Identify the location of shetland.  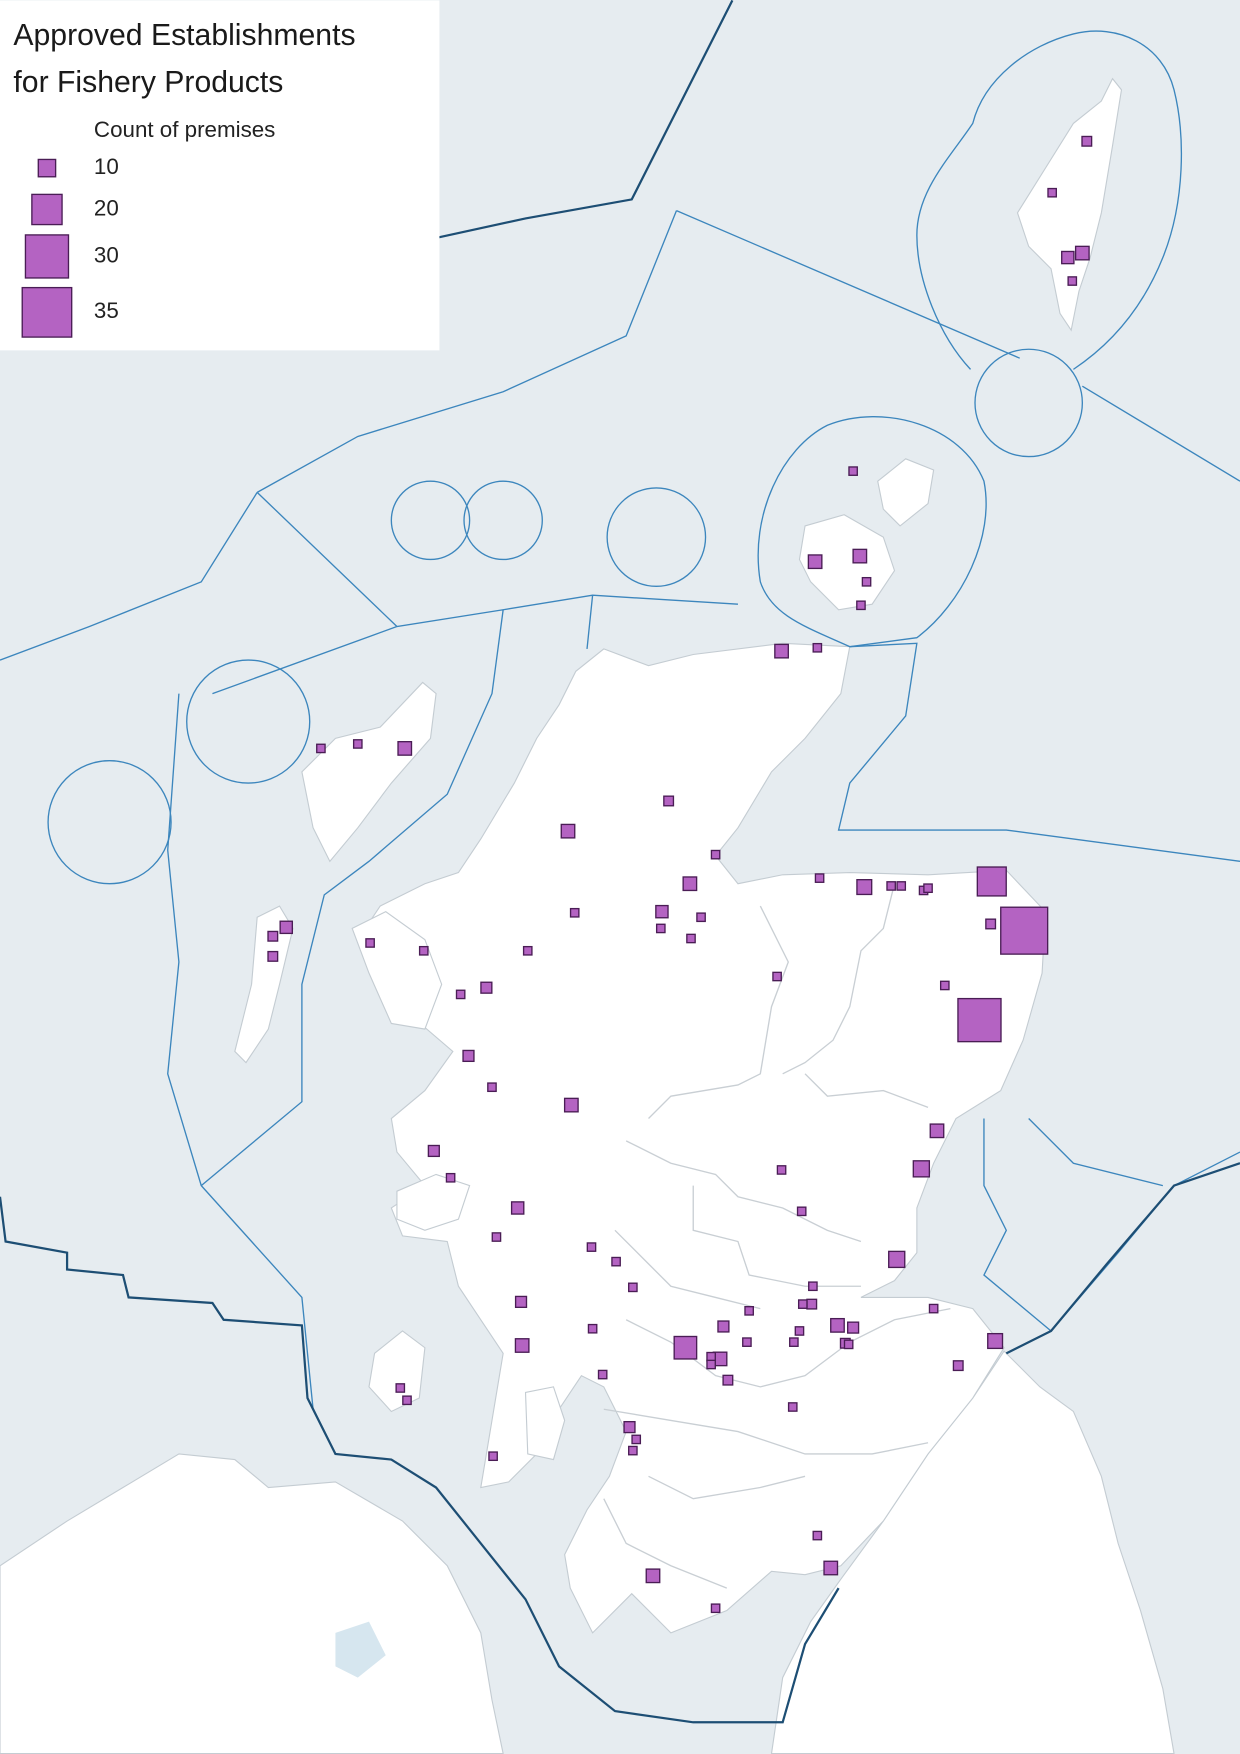
(1069, 204).